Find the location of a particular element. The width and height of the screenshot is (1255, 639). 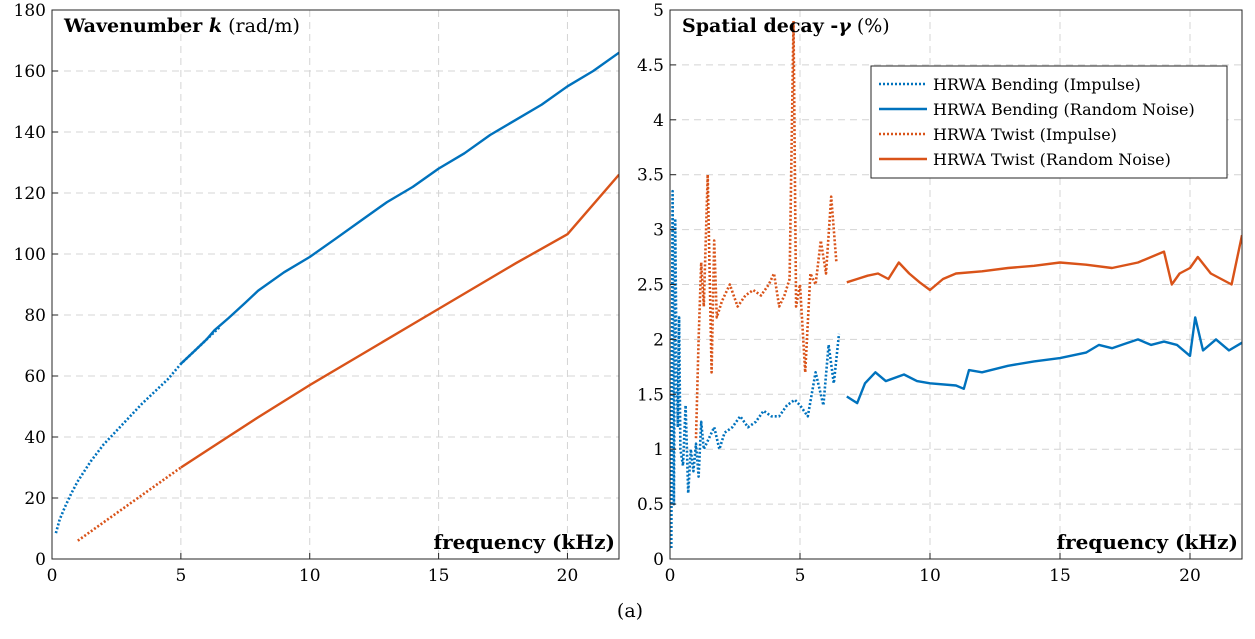

legend-label: HRWA Twist (Impulse) is located at coordinates (1025, 134).